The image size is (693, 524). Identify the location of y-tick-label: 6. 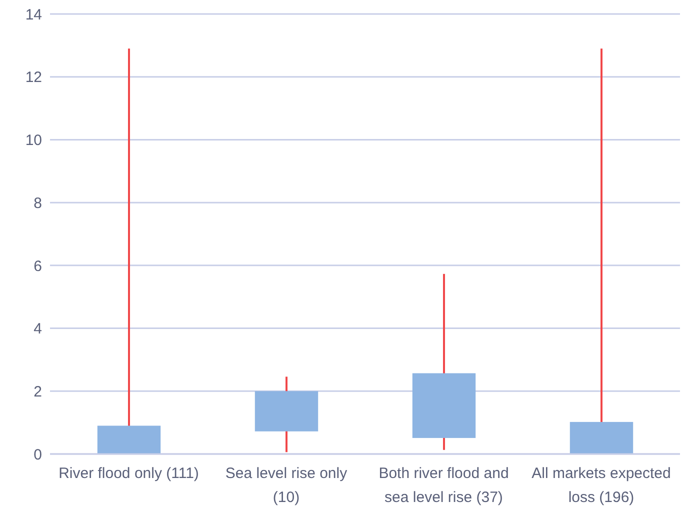
(38, 266).